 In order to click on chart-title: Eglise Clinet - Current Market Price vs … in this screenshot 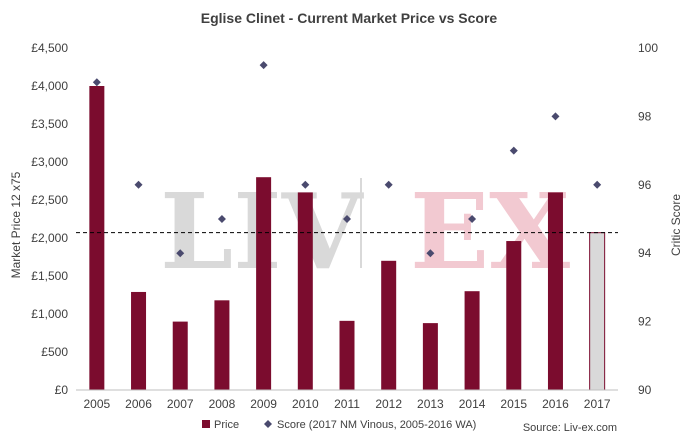, I will do `click(349, 18)`.